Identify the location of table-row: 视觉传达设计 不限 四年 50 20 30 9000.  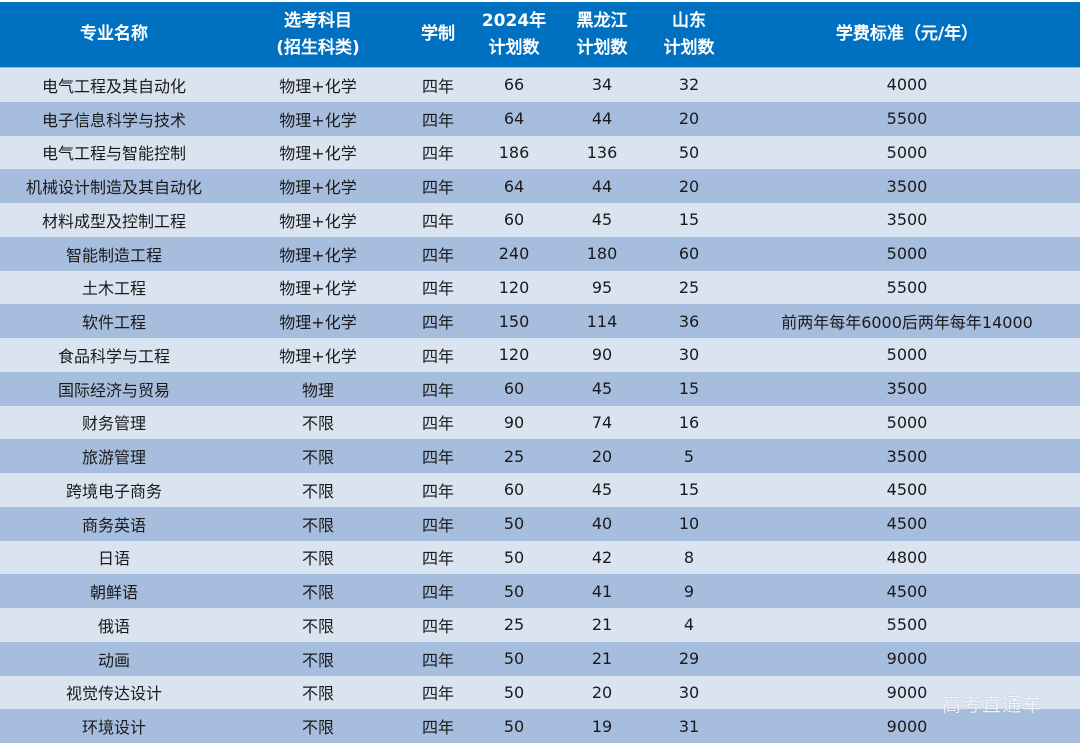
(540, 692).